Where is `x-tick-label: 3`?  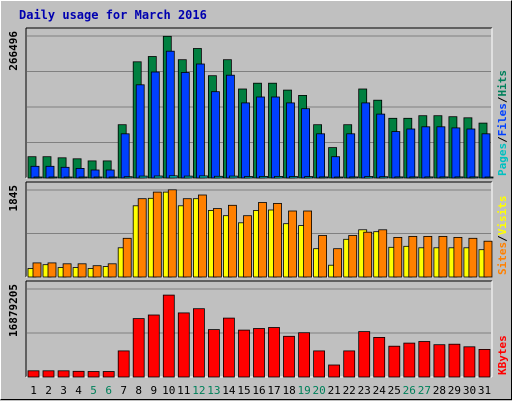 x-tick-label: 3 is located at coordinates (63, 390).